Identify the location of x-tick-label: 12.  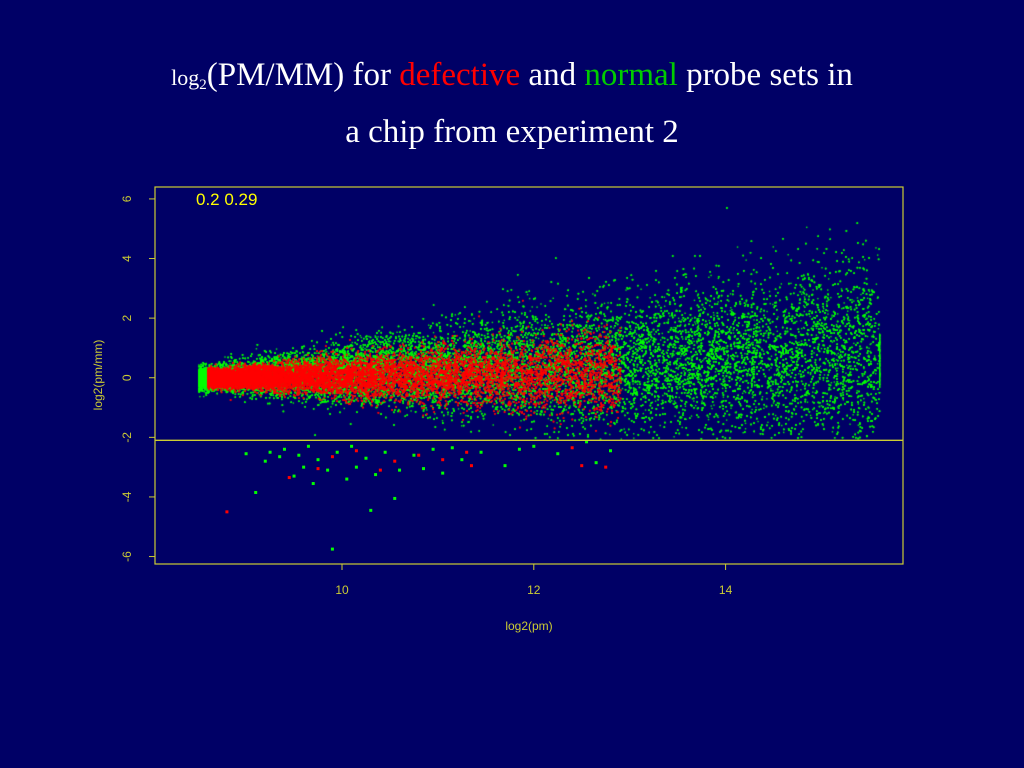
(534, 590).